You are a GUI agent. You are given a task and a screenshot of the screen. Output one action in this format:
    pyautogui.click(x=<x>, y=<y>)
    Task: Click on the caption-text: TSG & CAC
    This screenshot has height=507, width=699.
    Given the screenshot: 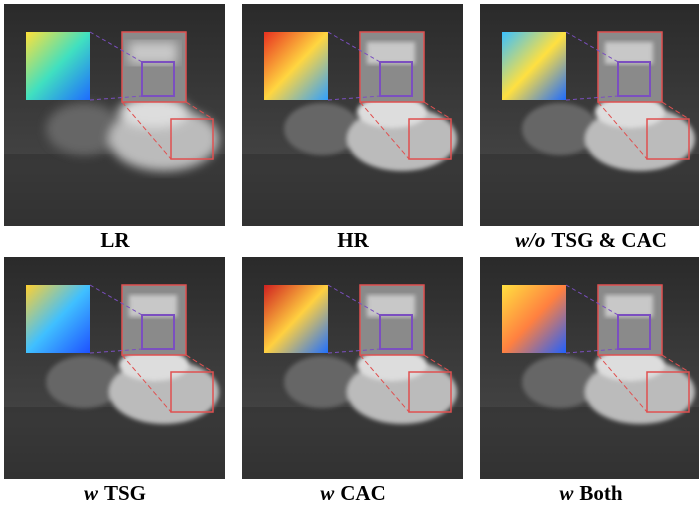 What is the action you would take?
    pyautogui.click(x=609, y=240)
    